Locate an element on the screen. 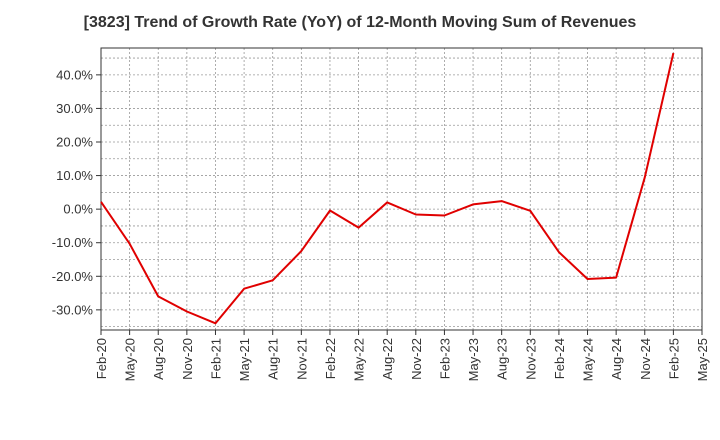  y-tick-label: -20.0% is located at coordinates (73, 276).